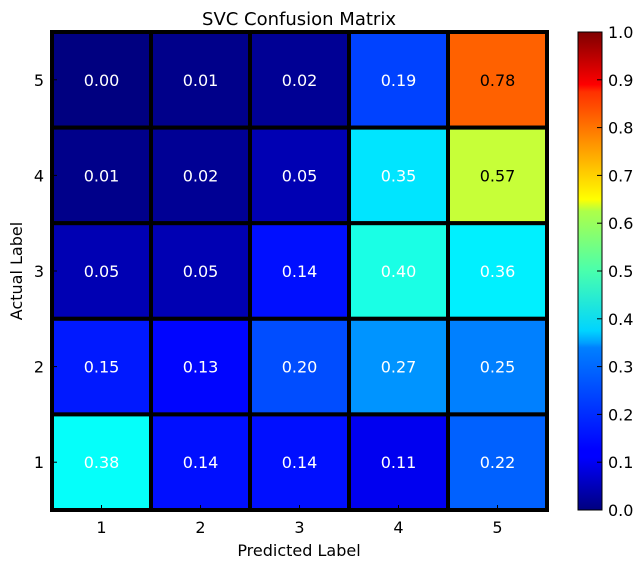 The image size is (644, 570). What do you see at coordinates (399, 462) in the screenshot?
I see `cell-value-label: 0.11` at bounding box center [399, 462].